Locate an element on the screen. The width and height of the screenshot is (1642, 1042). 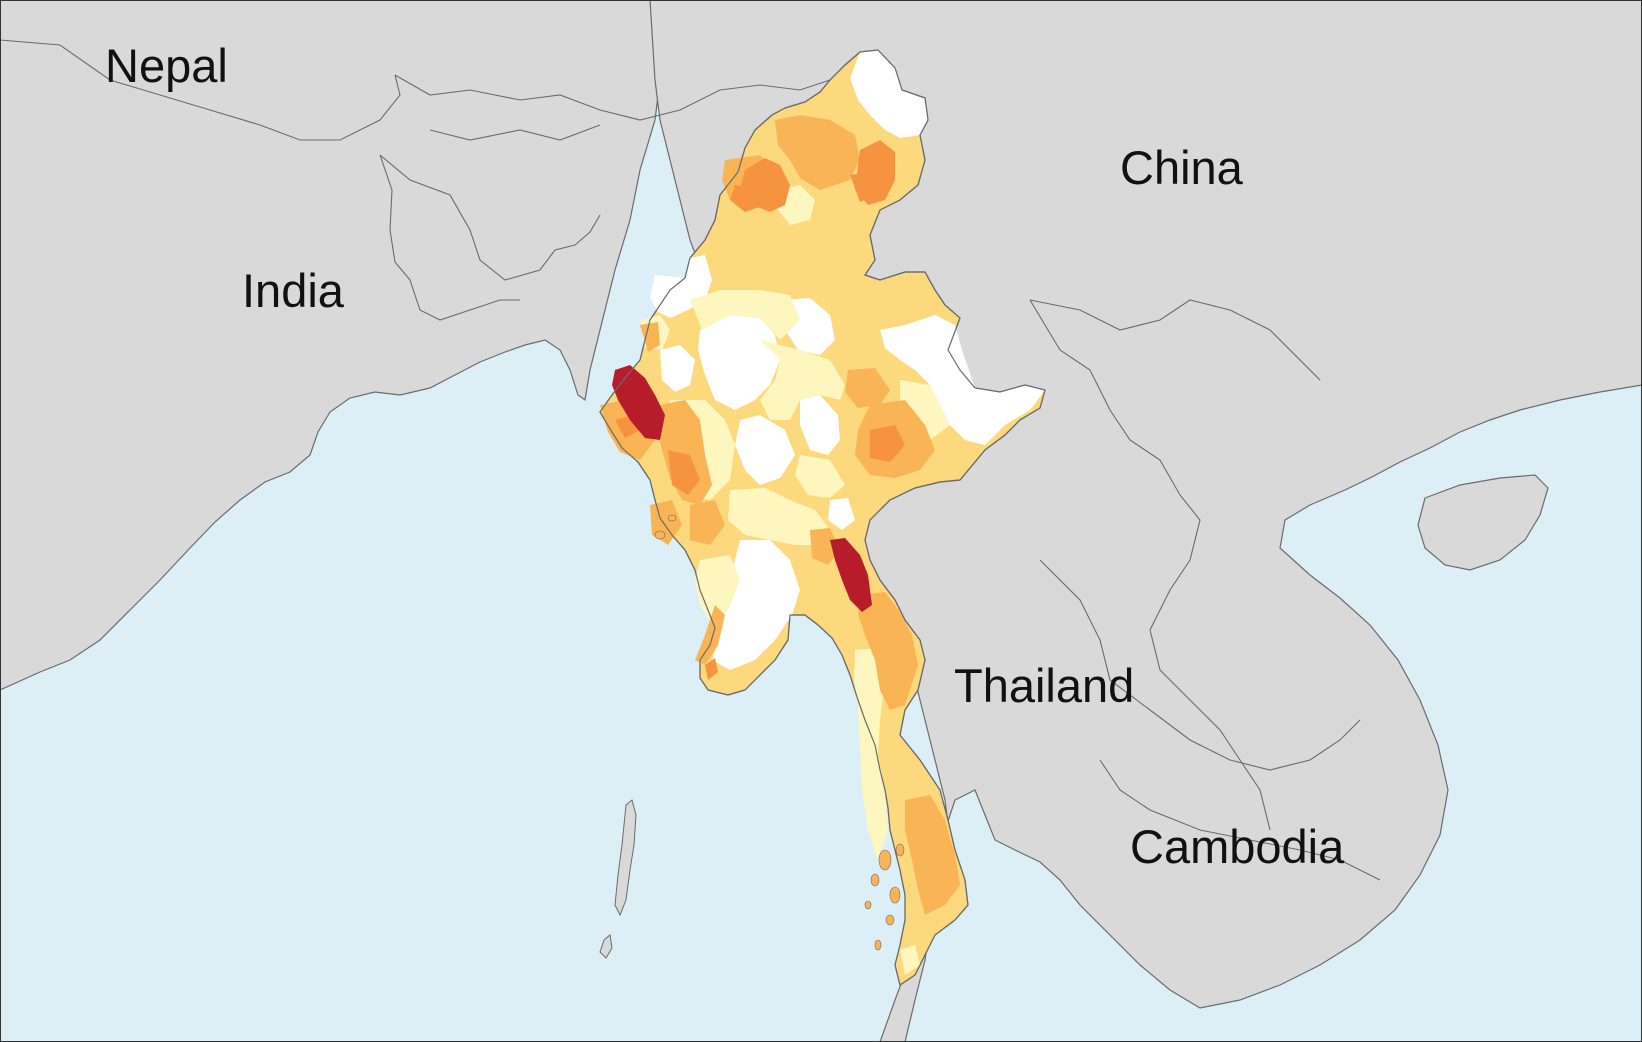
regions-white is located at coordinates (847, 360).